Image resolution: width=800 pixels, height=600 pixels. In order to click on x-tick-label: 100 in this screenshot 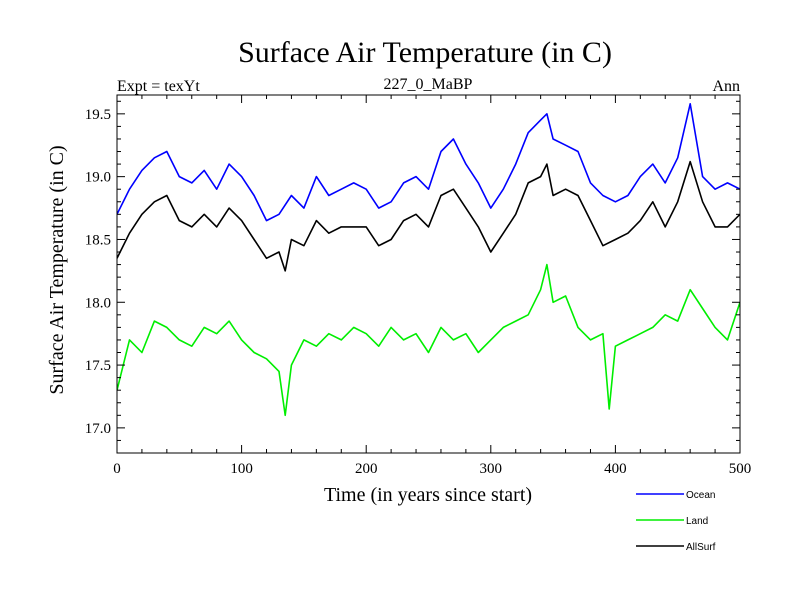, I will do `click(241, 469)`.